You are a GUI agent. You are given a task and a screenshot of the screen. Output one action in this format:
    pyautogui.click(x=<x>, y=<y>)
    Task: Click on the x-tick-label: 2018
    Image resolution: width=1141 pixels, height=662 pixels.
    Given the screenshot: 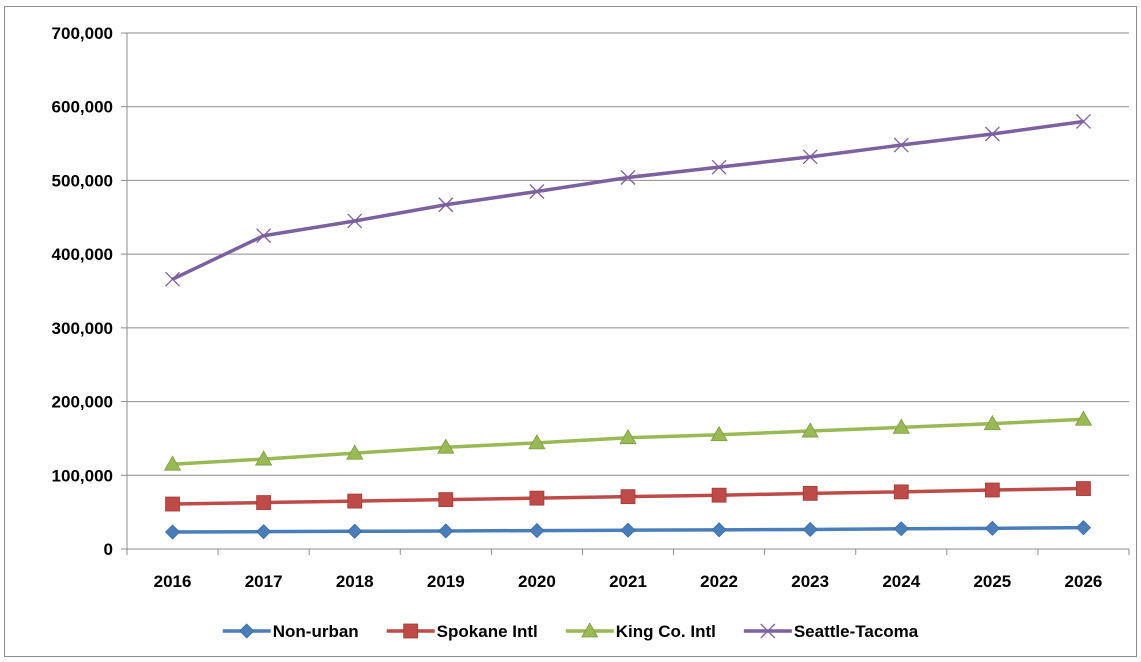 What is the action you would take?
    pyautogui.click(x=355, y=581)
    